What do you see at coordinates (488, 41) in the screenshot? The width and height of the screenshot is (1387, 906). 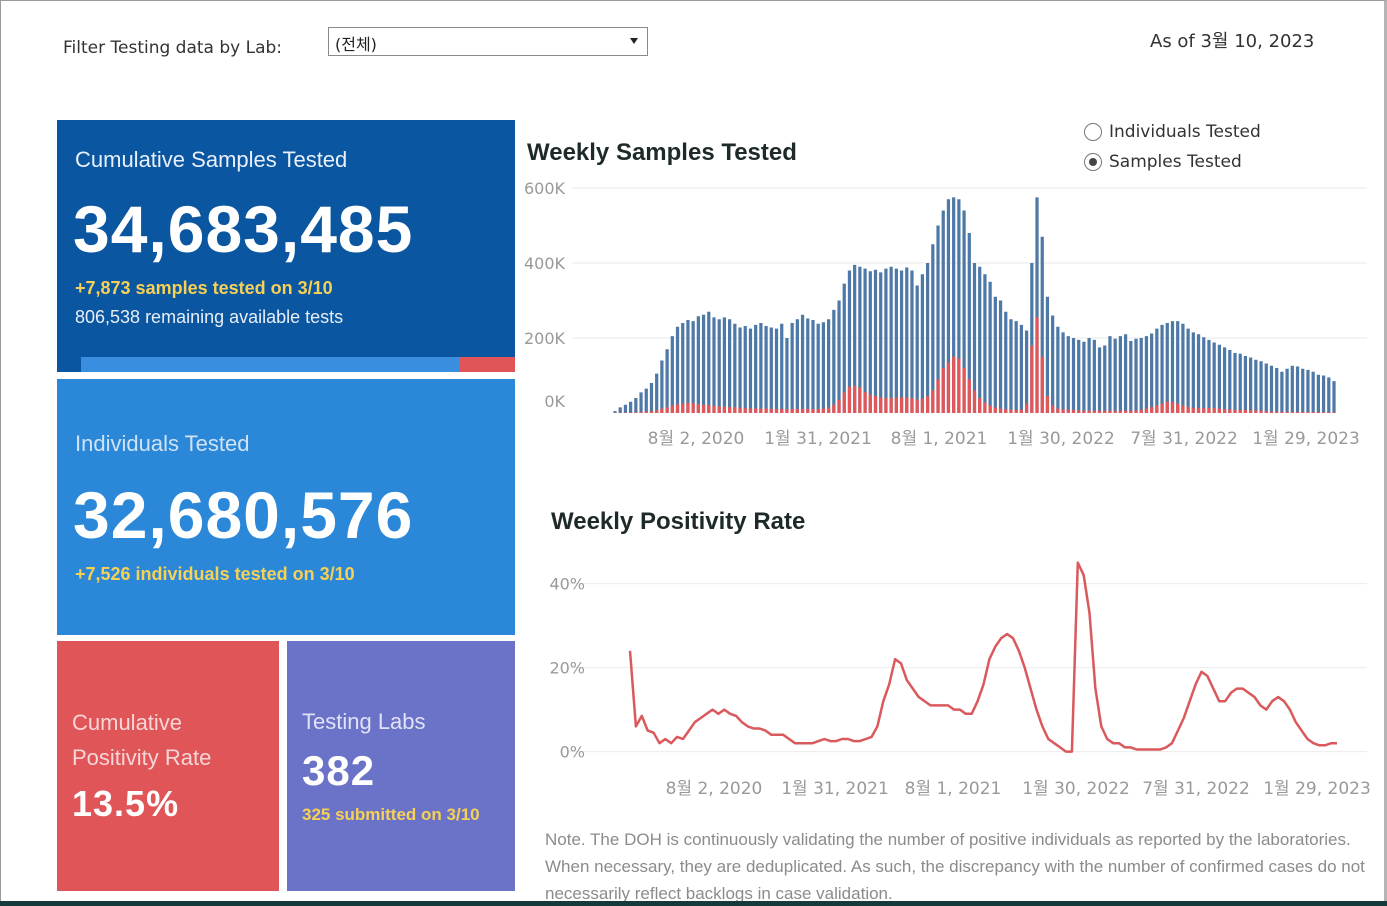 I see `lab-filter-select: (전체)` at bounding box center [488, 41].